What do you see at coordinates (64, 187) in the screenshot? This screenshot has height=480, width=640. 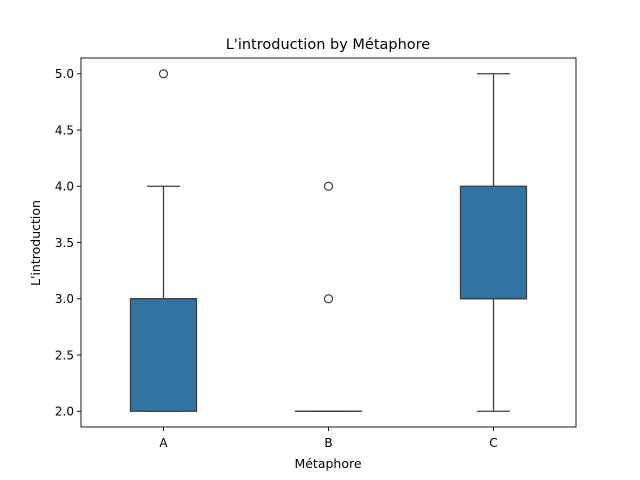 I see `y-tick-label: 4.0` at bounding box center [64, 187].